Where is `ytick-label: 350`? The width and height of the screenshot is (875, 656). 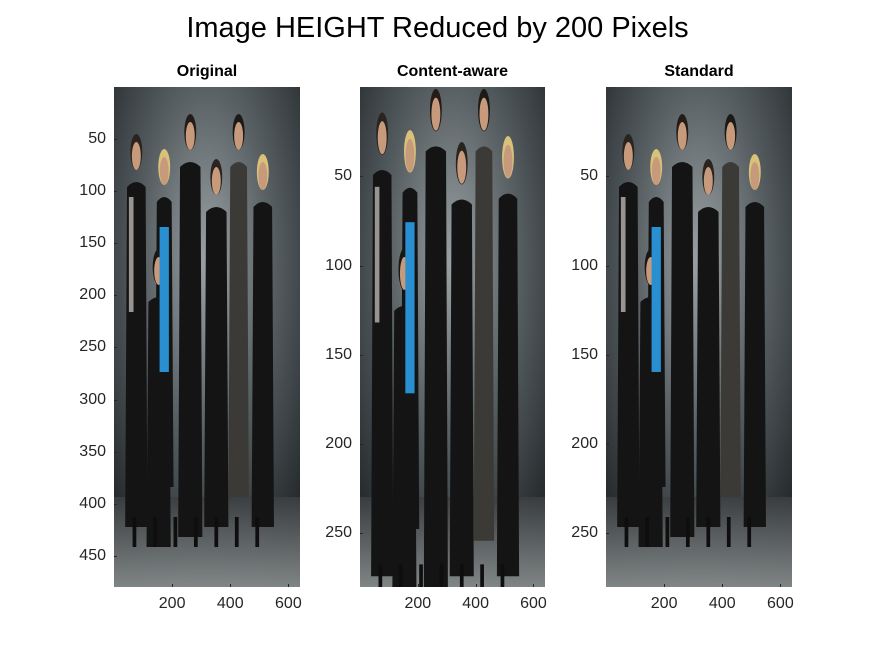 ytick-label: 350 is located at coordinates (92, 451).